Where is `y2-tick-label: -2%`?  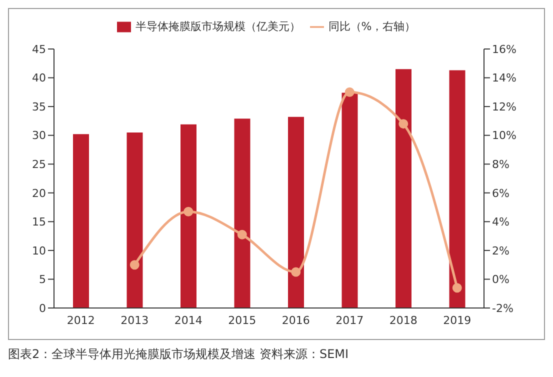
y2-tick-label: -2% is located at coordinates (503, 308).